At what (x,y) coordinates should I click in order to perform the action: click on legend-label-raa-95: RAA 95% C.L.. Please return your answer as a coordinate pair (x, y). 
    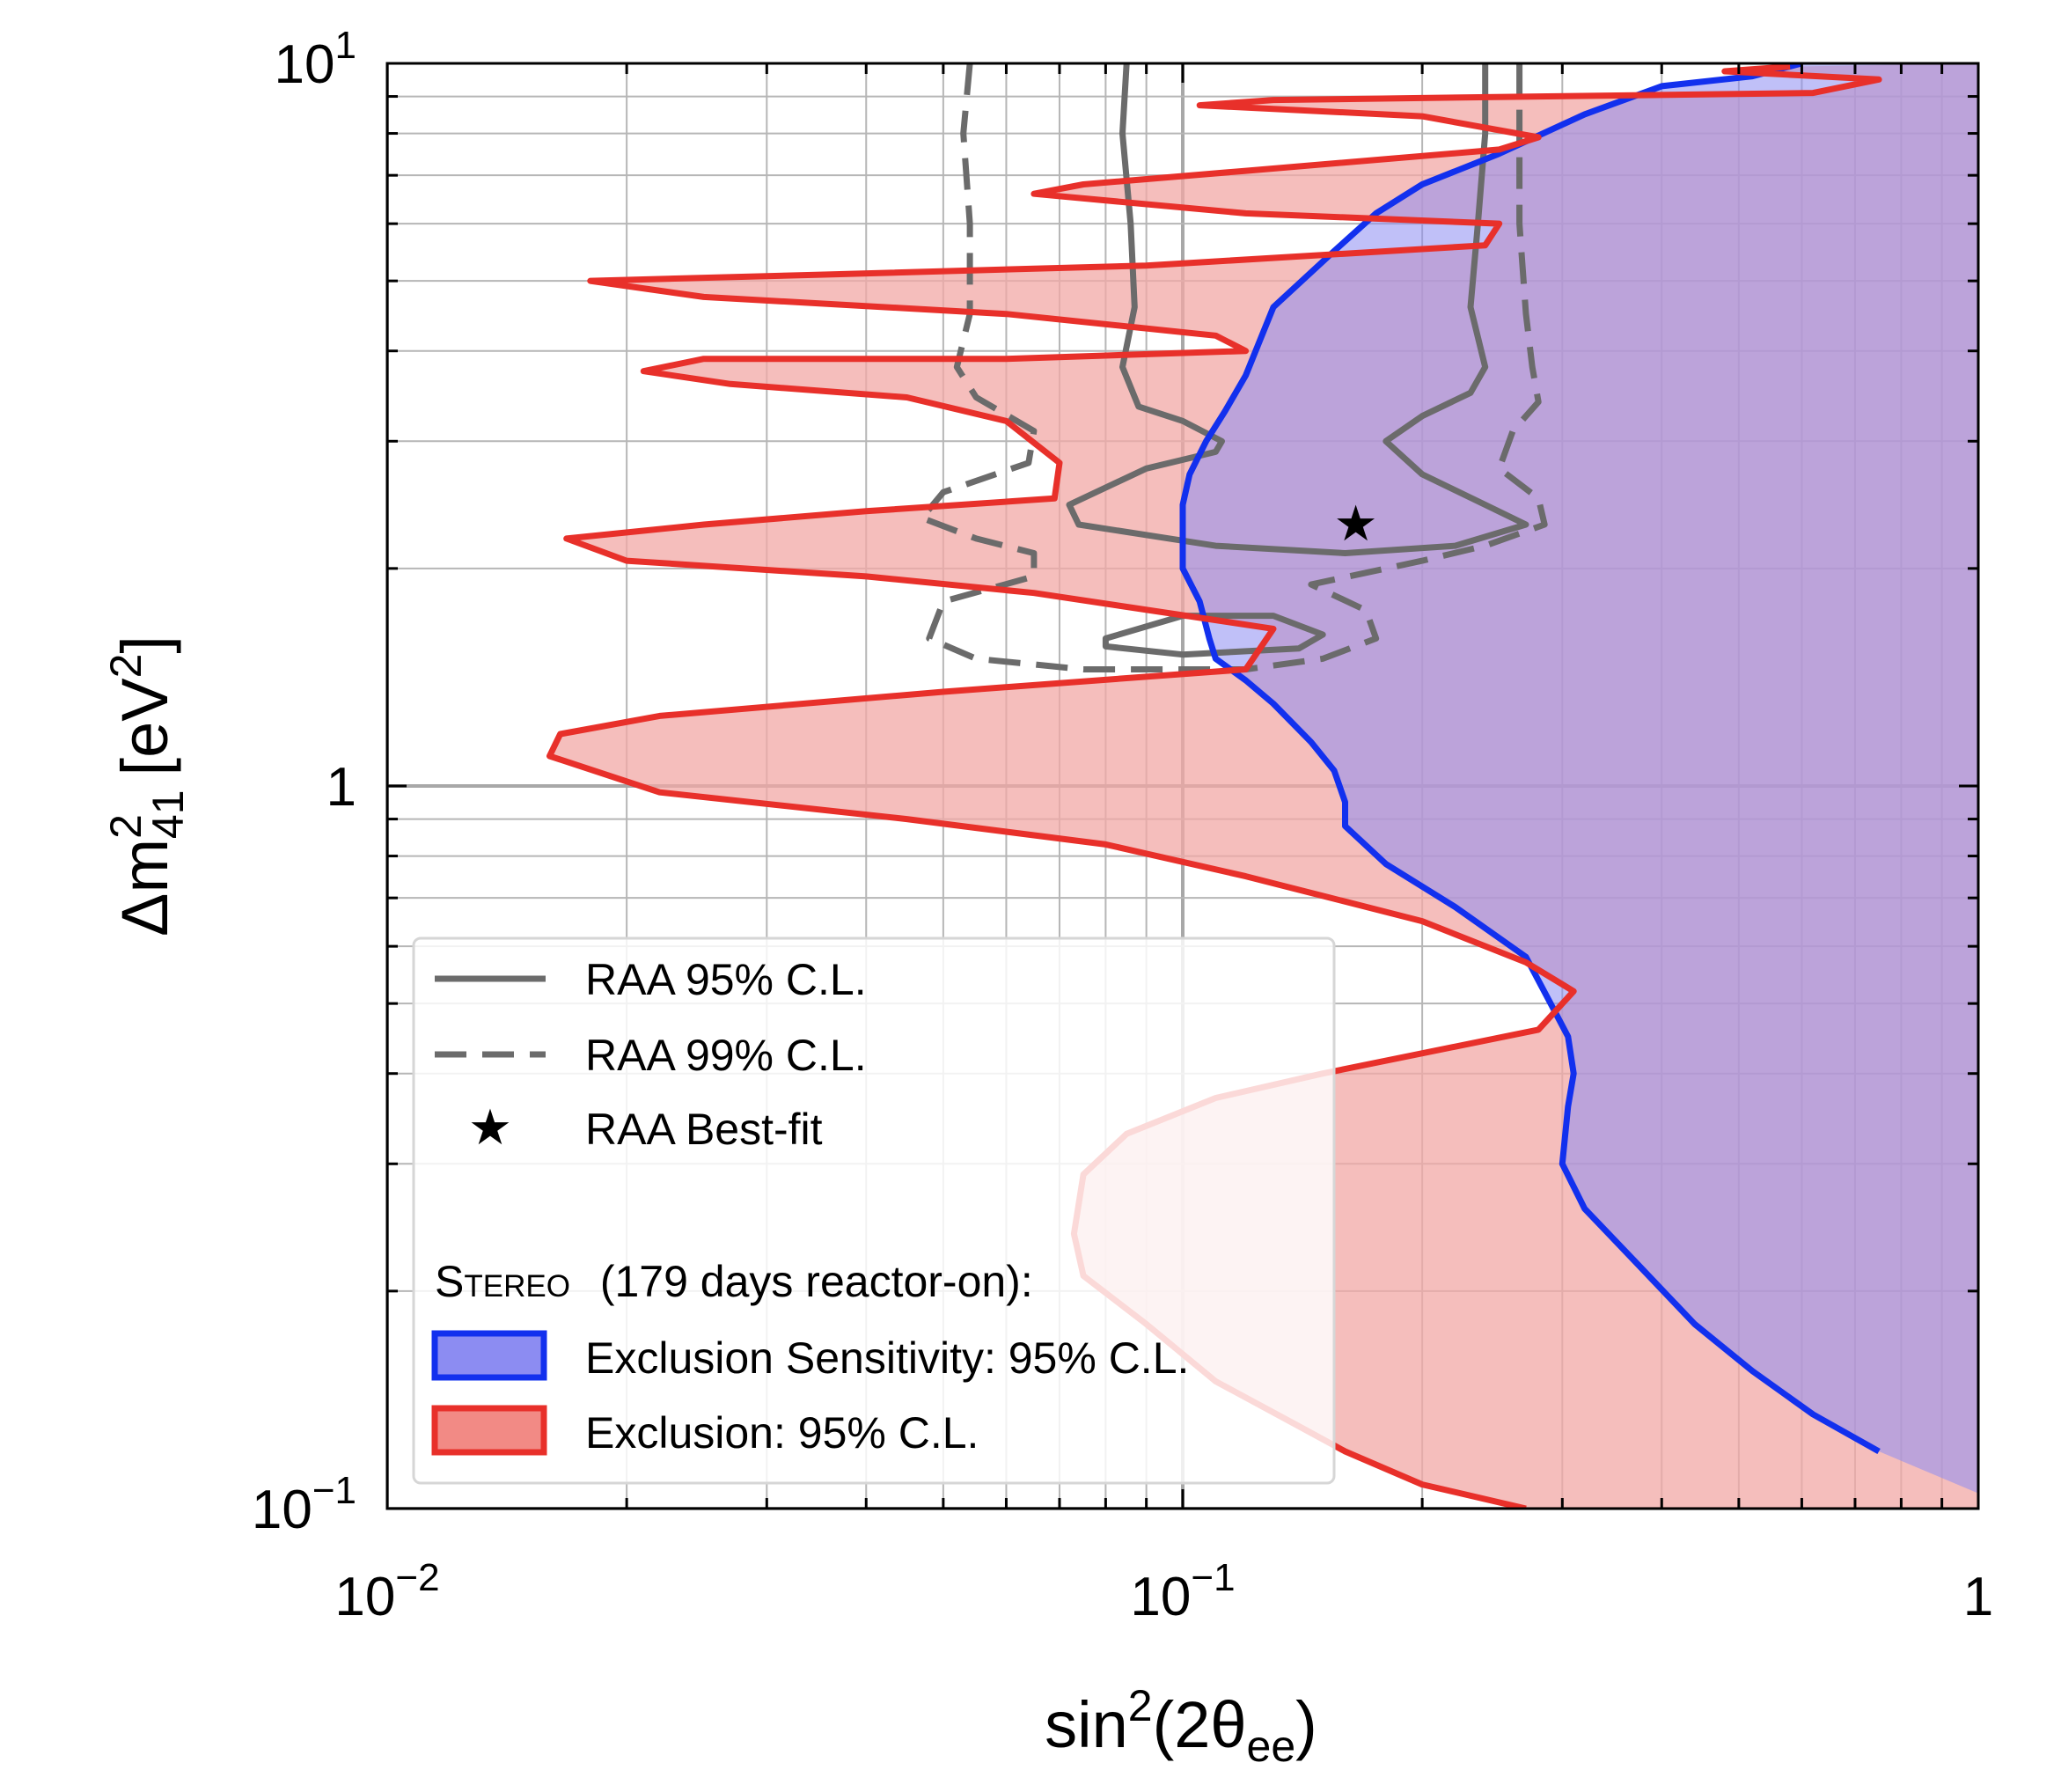
    Looking at the image, I should click on (726, 979).